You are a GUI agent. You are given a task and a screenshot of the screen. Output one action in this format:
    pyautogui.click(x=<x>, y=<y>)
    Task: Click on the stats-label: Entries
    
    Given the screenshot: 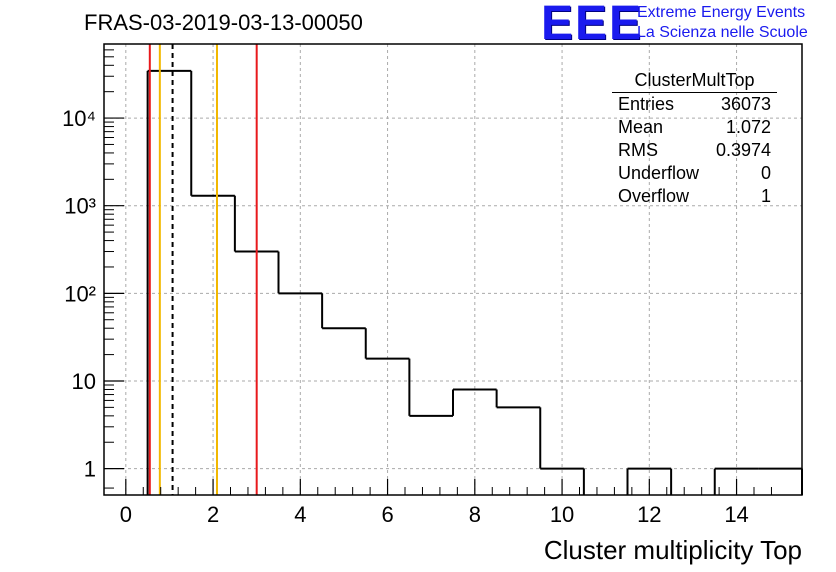 What is the action you would take?
    pyautogui.click(x=646, y=104)
    